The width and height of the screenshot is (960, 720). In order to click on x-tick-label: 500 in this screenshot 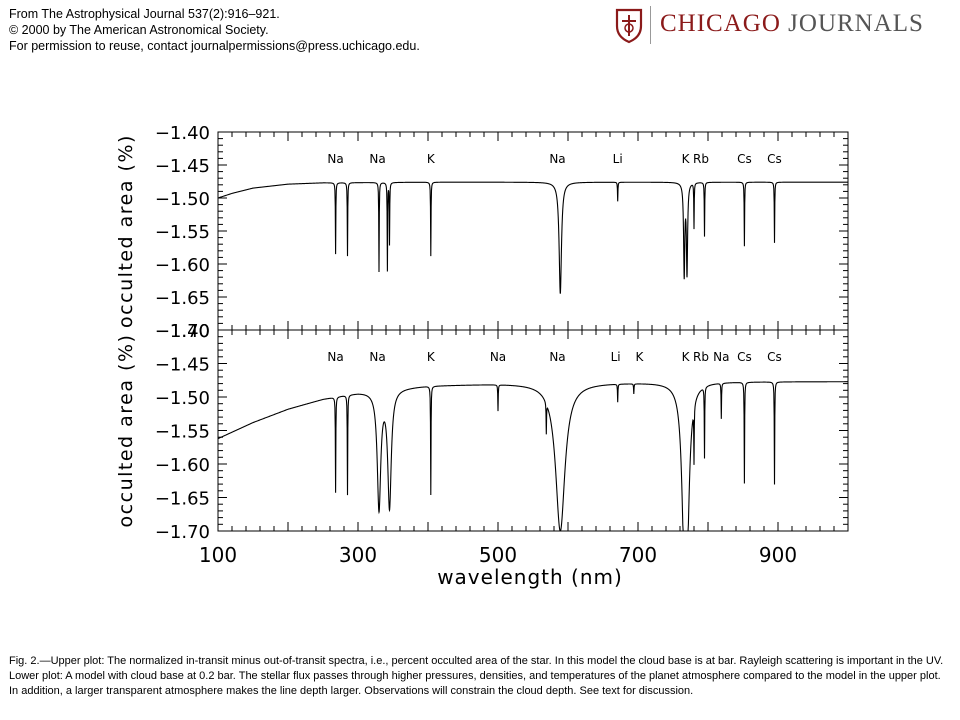, I will do `click(498, 555)`.